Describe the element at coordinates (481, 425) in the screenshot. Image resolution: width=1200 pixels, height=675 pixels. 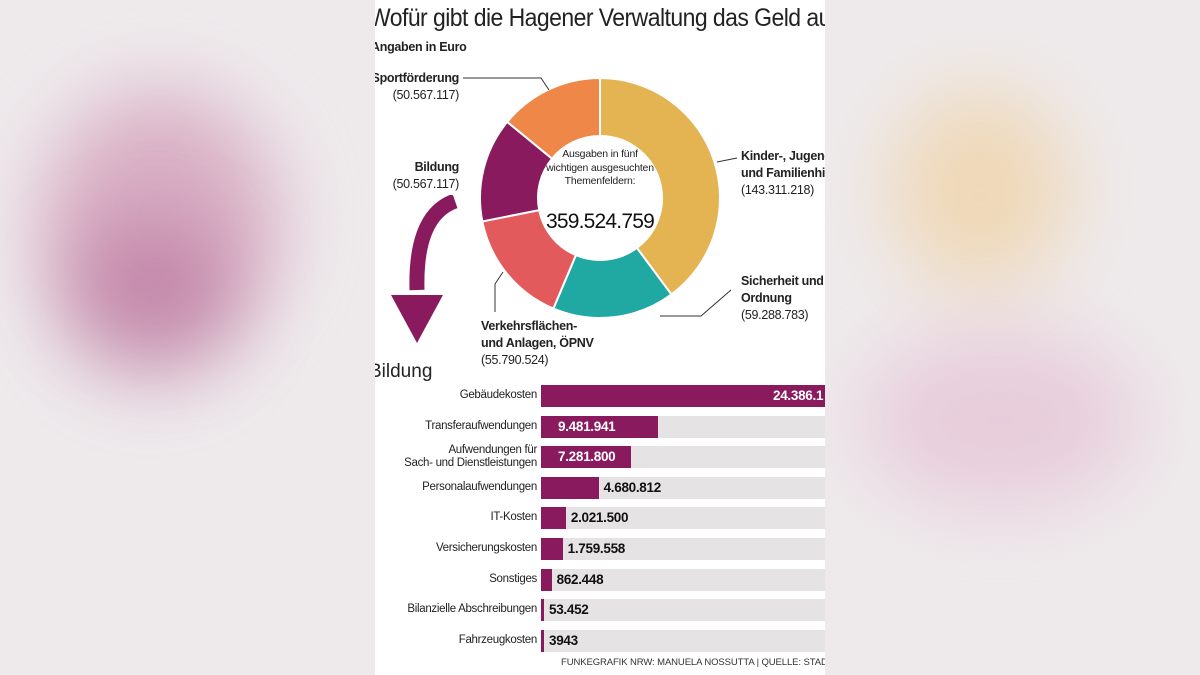
I see `bar-label-line-transfer-1: Transferaufwendungen` at that location.